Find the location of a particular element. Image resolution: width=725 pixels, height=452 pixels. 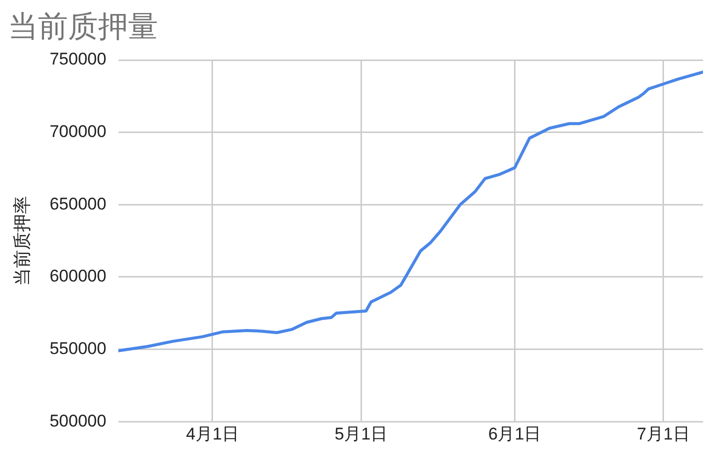

y-tick-label: 750000 is located at coordinates (78, 59).